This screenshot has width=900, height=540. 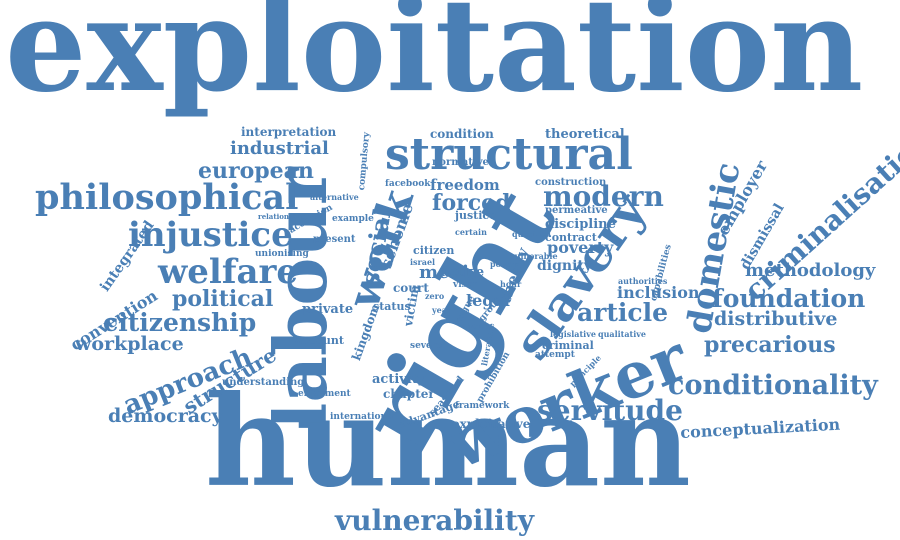 What do you see at coordinates (167, 197) in the screenshot?
I see `word-philosophical: philosophical` at bounding box center [167, 197].